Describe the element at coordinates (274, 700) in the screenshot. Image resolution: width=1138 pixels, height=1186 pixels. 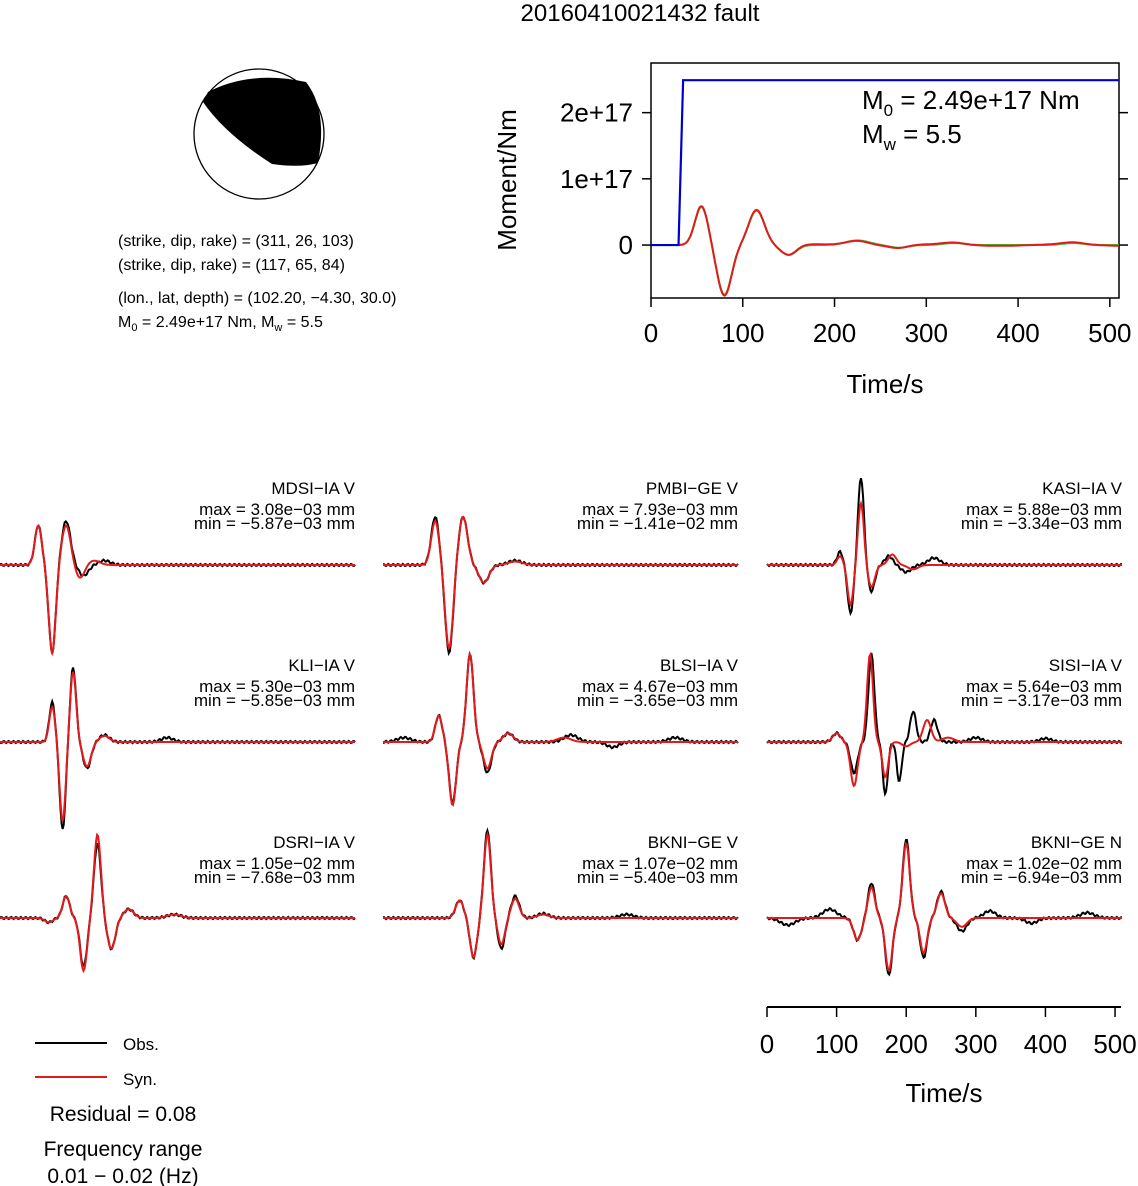
I see `station-min: min = −5.85e−03 mm` at that location.